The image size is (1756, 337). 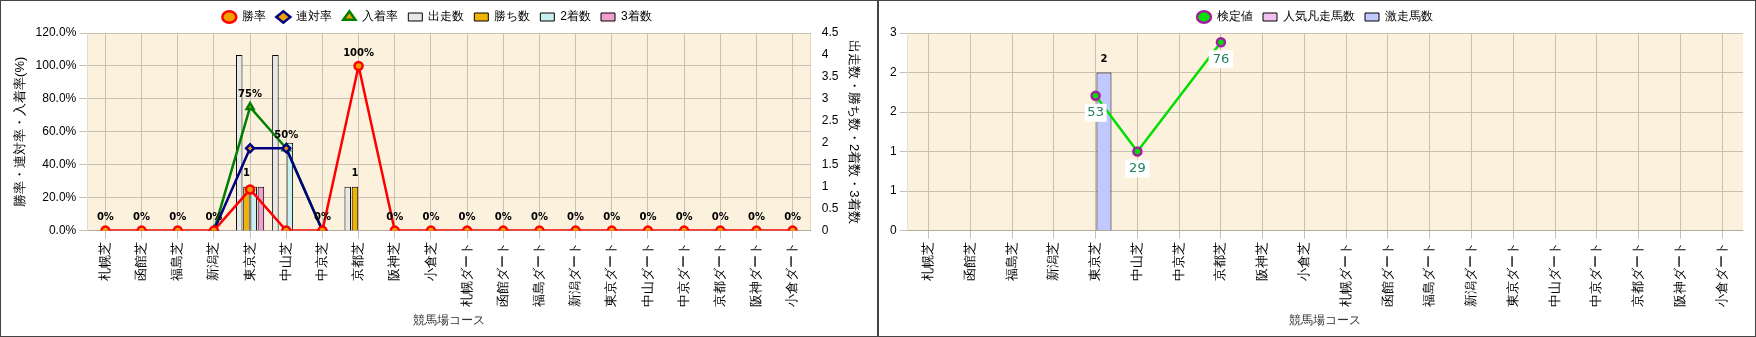 What do you see at coordinates (446, 16) in the screenshot?
I see `legend-label: 出走数` at bounding box center [446, 16].